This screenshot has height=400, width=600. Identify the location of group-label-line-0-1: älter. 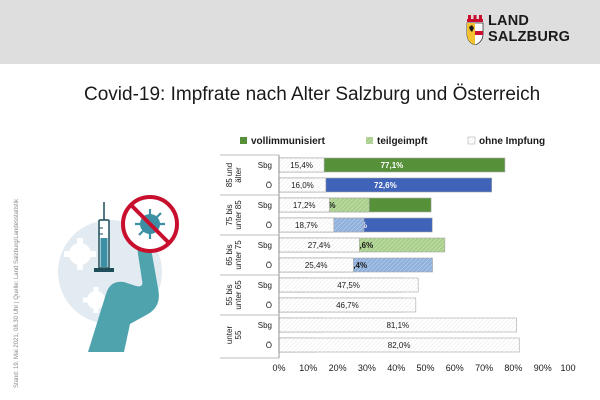
(238, 175).